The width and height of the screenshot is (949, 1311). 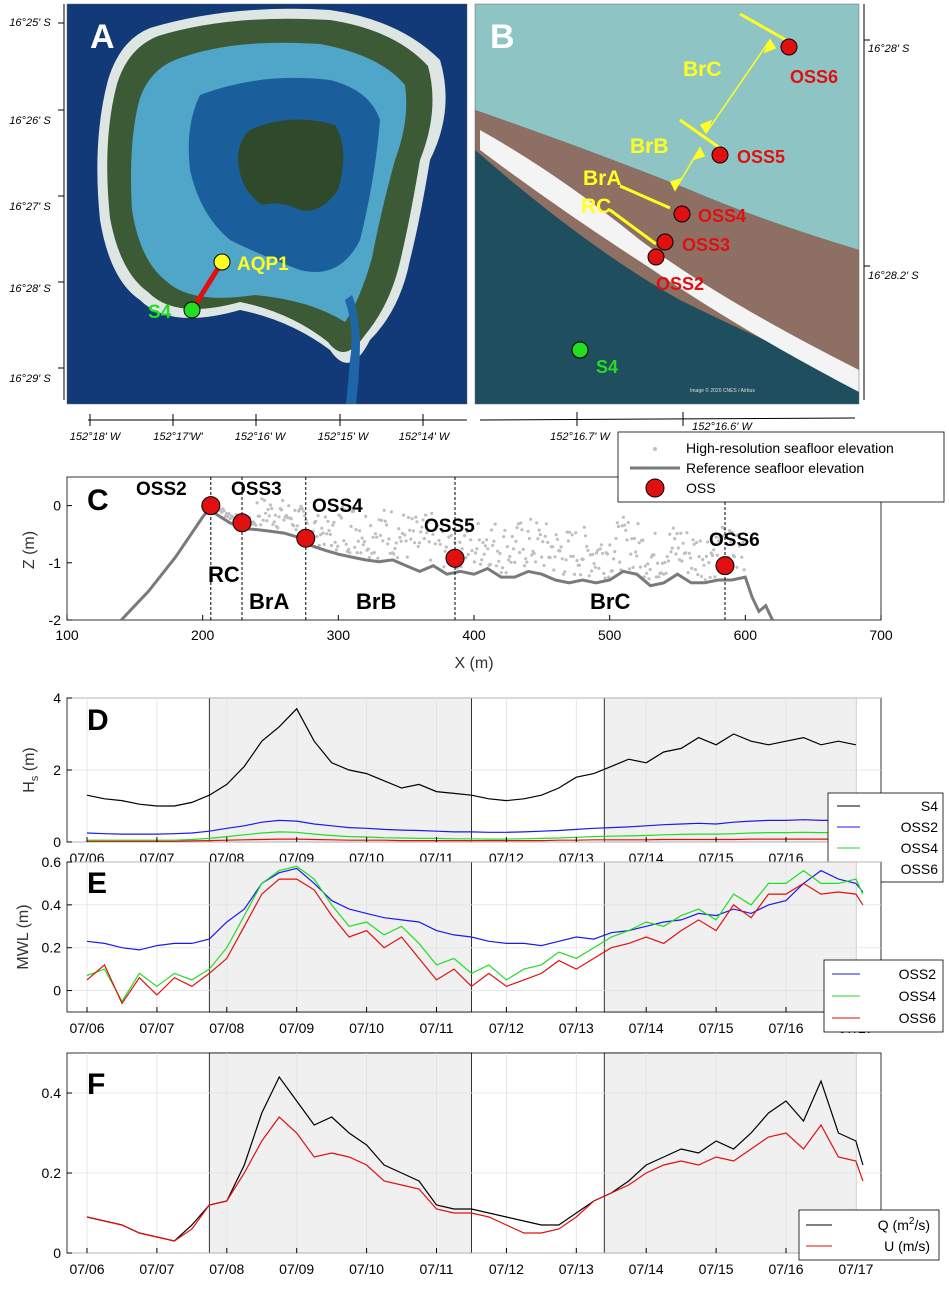 What do you see at coordinates (646, 1269) in the screenshot?
I see `x-tick-label: 07/14` at bounding box center [646, 1269].